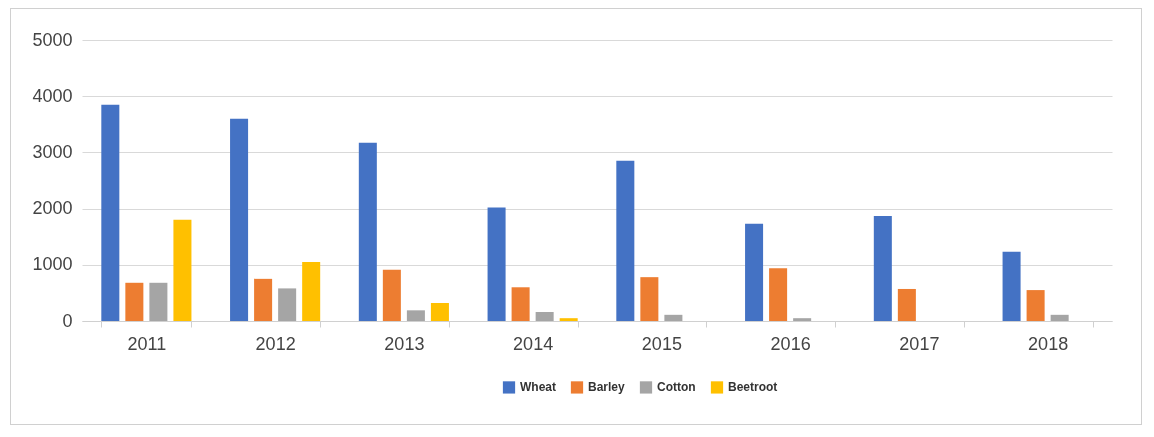 This screenshot has width=1154, height=437. I want to click on x-tick-label: 2013, so click(404, 343).